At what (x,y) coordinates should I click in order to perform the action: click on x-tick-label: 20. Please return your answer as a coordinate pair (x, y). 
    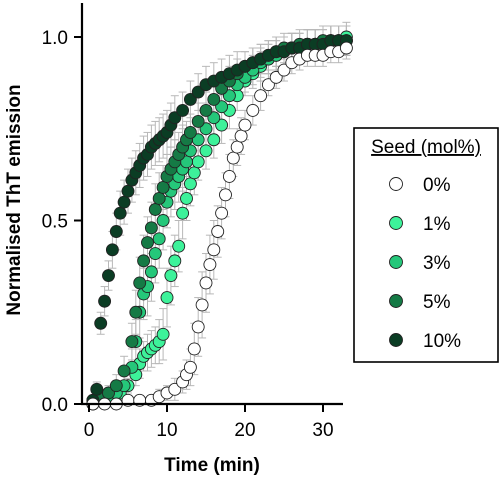
    Looking at the image, I should click on (244, 430).